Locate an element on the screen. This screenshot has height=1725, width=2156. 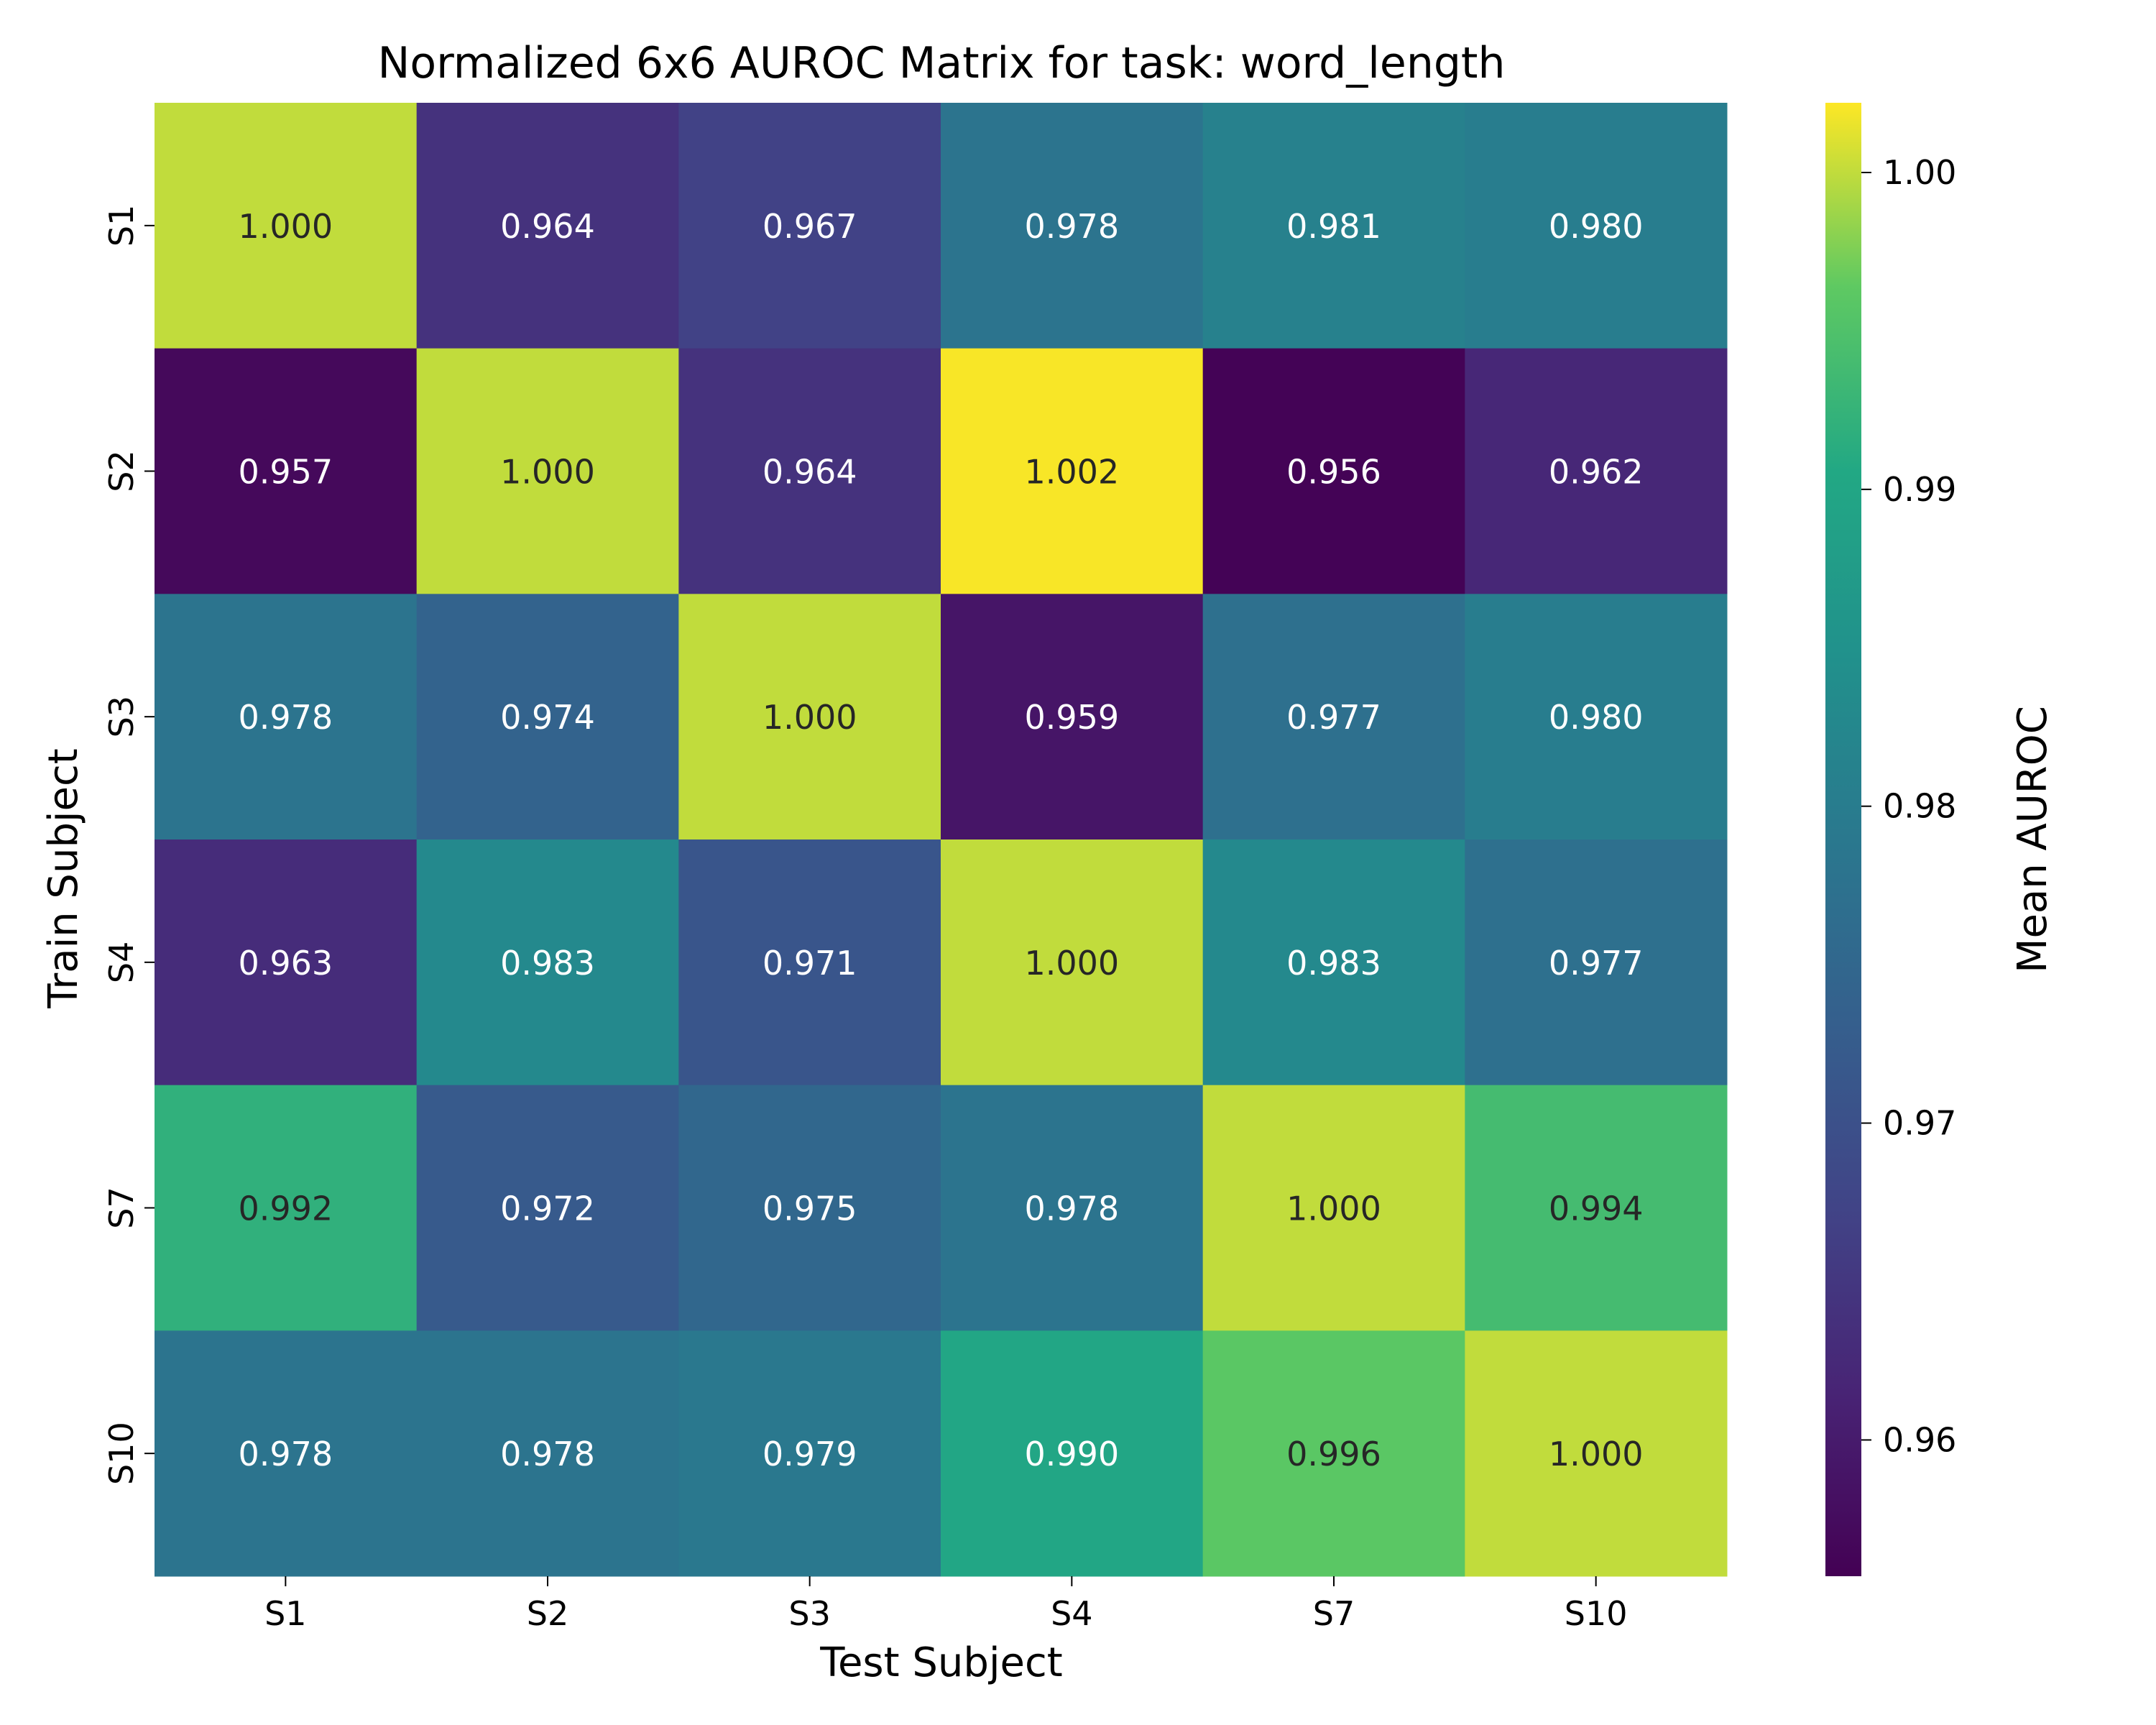
x-axis-label: Test Subject is located at coordinates (941, 1662).